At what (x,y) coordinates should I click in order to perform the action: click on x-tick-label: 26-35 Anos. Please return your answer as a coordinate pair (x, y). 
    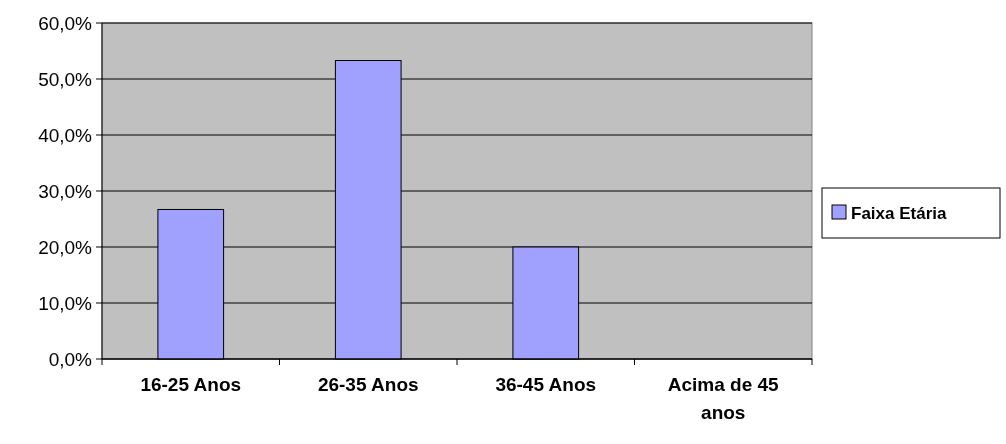
    Looking at the image, I should click on (368, 384).